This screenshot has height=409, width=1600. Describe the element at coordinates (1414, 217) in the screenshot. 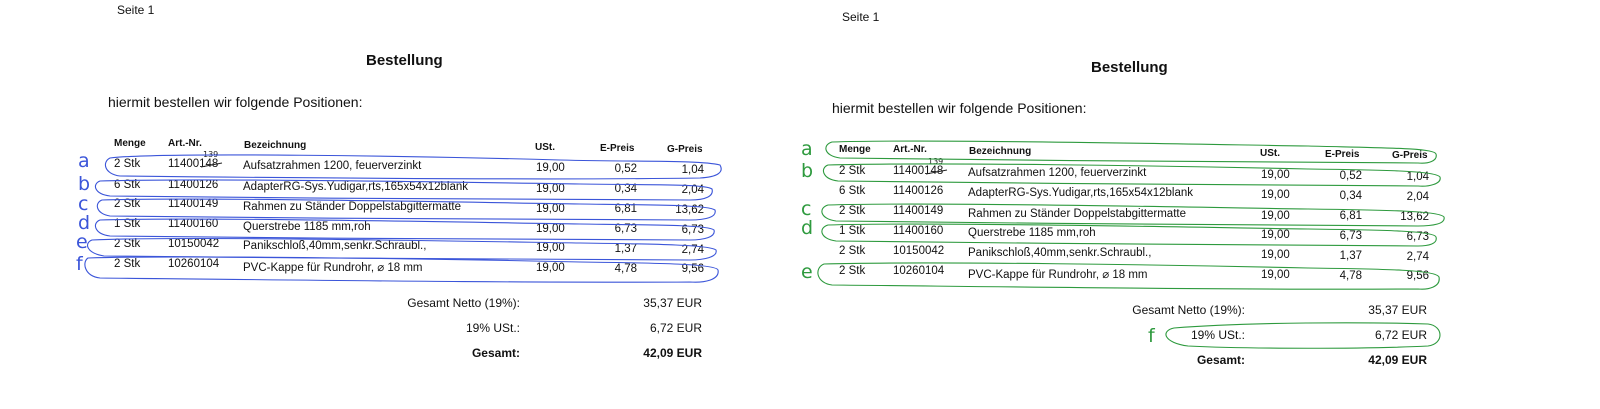

I see `cell-gpreis: 13,62` at that location.